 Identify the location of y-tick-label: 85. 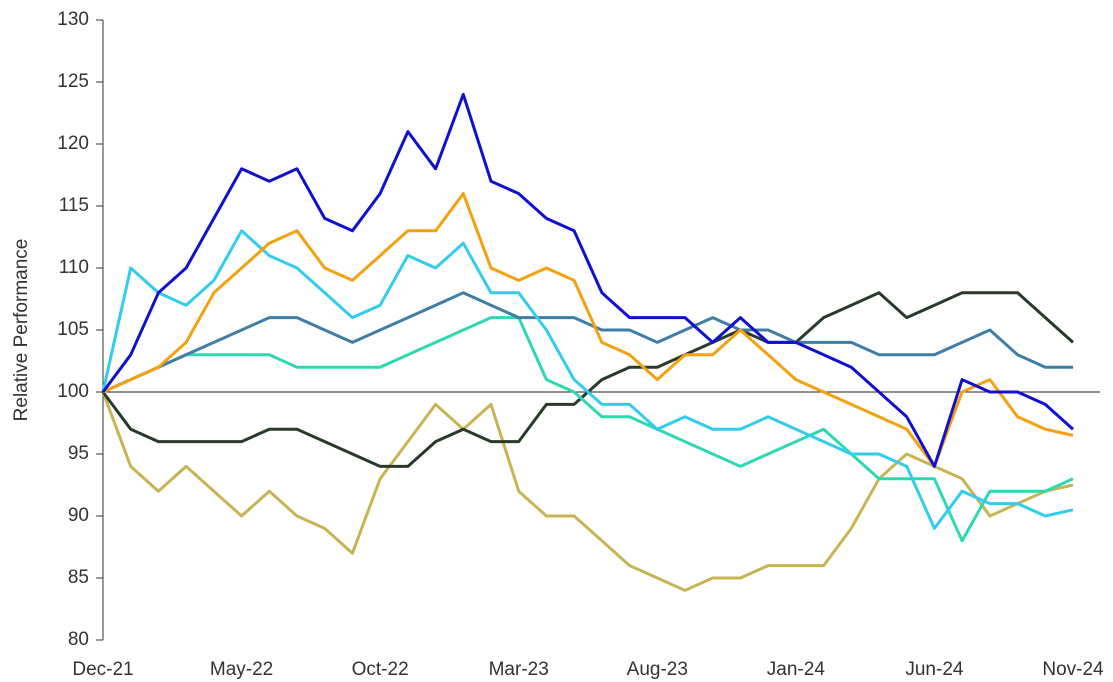
(78, 577).